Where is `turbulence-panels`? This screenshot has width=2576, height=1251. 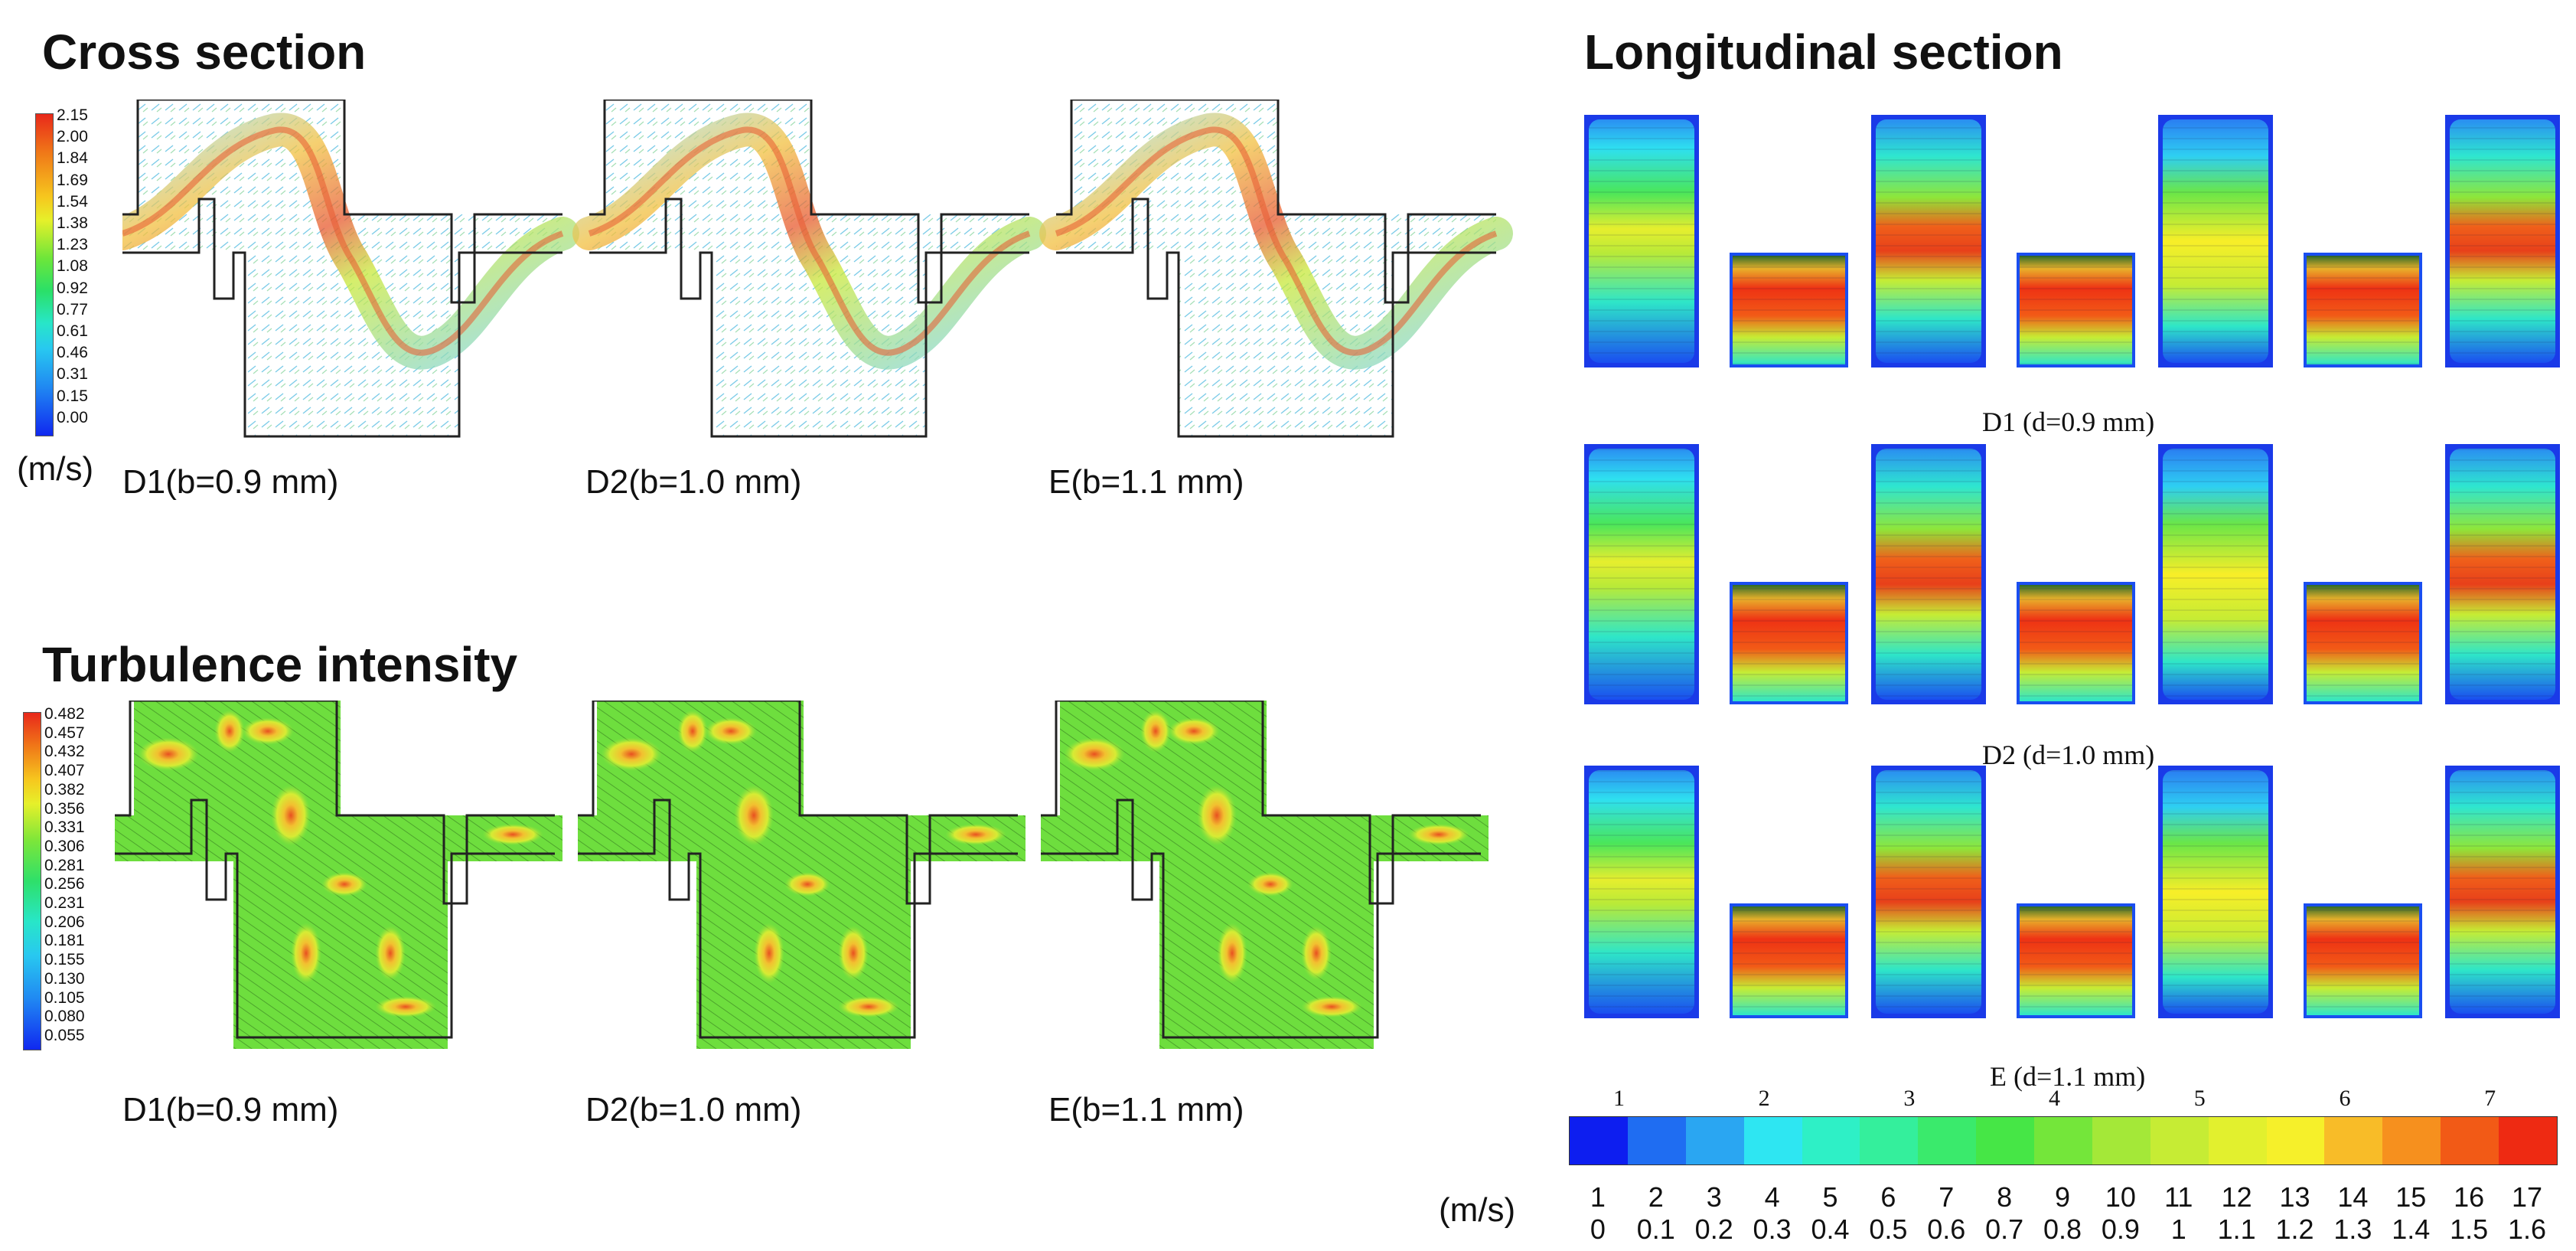 turbulence-panels is located at coordinates (802, 875).